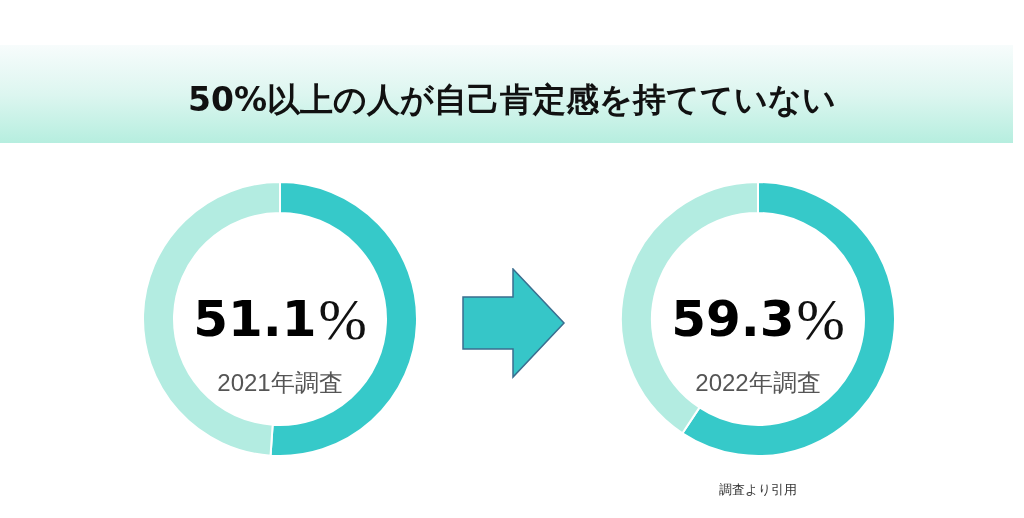 The image size is (1024, 518). I want to click on text: 50%以上の人が自己肯定感を持てていない, so click(512, 100).